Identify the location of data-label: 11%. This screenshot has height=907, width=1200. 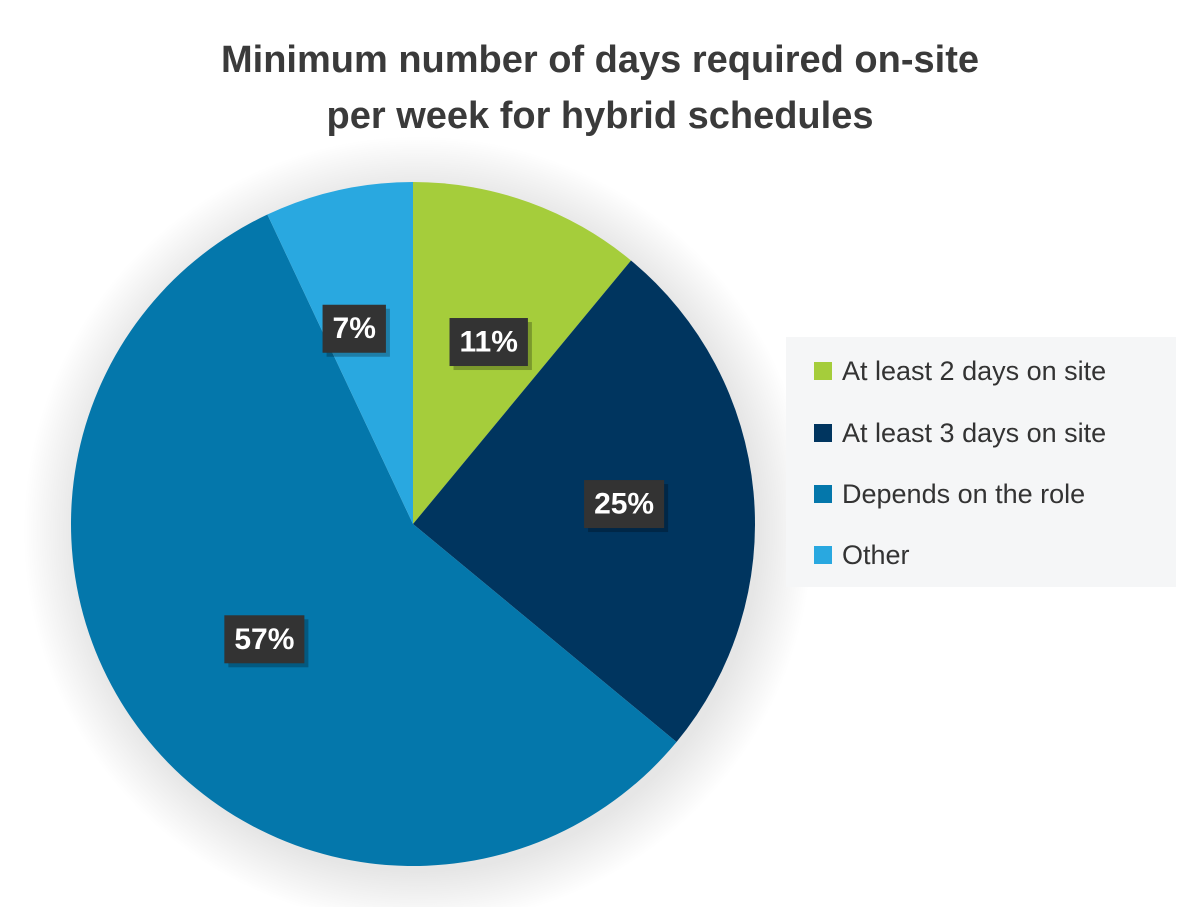
(489, 342).